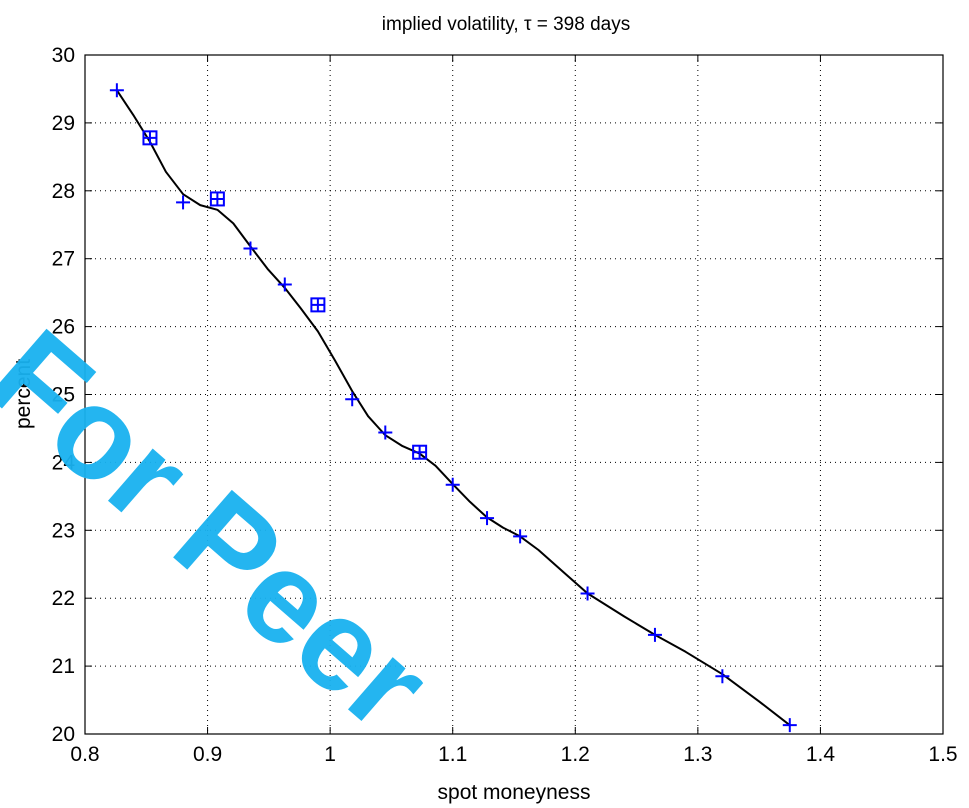  I want to click on y-tick-label: 25, so click(63, 395).